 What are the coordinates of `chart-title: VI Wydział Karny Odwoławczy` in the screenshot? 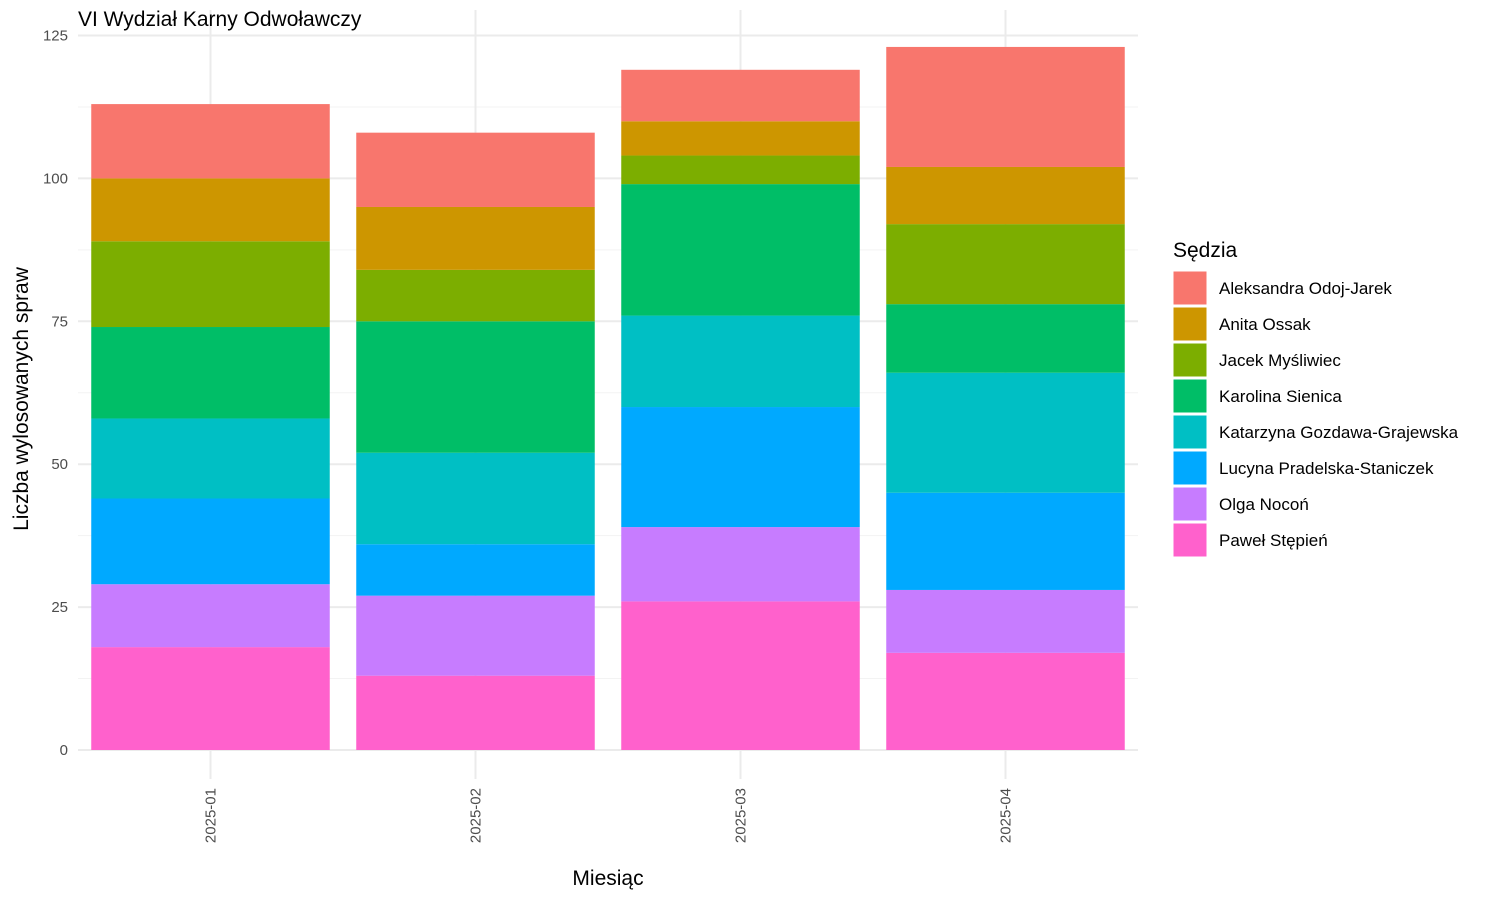 It's located at (220, 19).